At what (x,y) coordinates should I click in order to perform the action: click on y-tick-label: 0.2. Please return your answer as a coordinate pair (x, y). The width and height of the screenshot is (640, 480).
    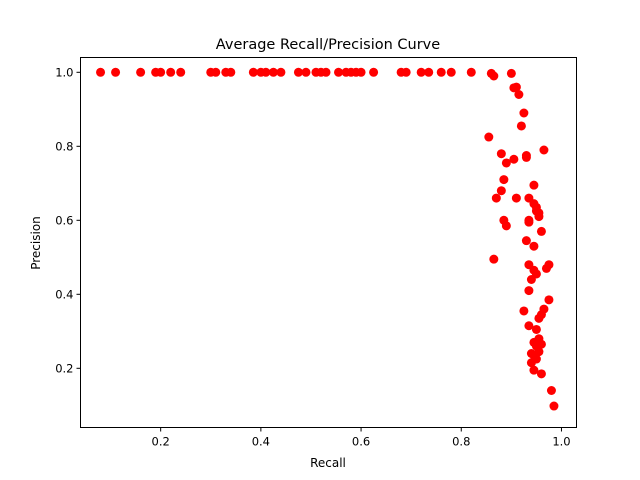
    Looking at the image, I should click on (64, 368).